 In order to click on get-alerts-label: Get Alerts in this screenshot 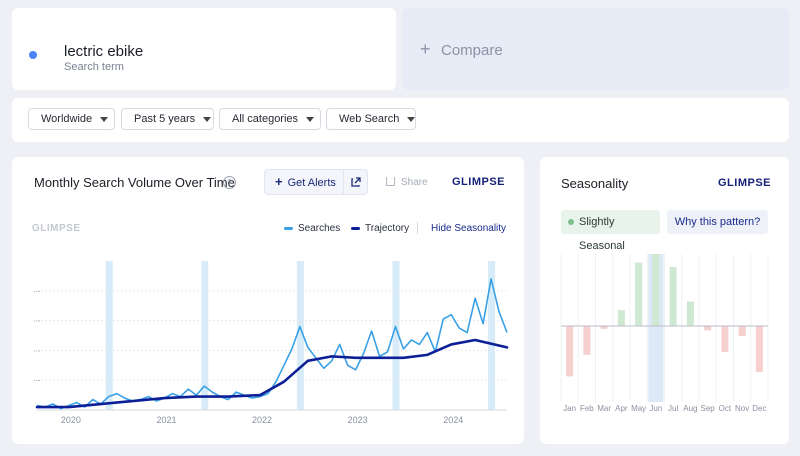, I will do `click(311, 183)`.